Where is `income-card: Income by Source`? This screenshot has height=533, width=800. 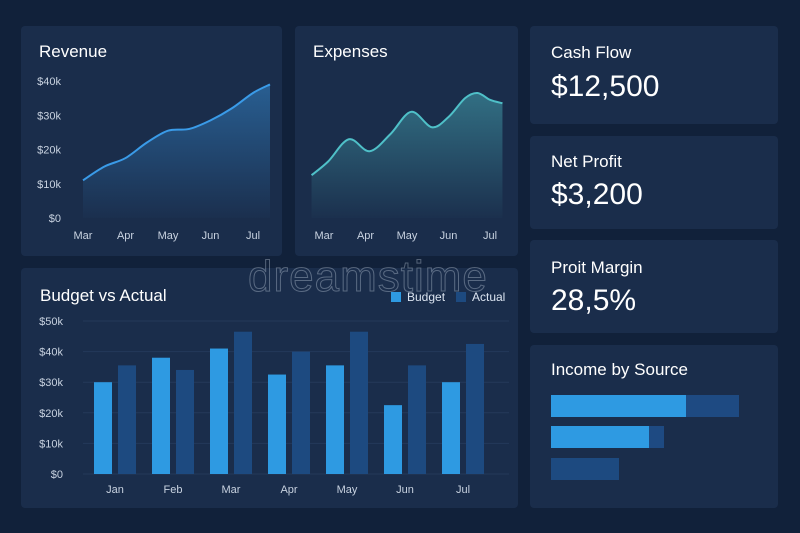 income-card: Income by Source is located at coordinates (654, 426).